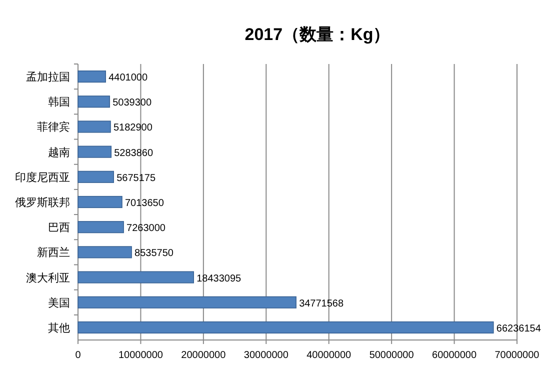  I want to click on x-tick-label: 60000000, so click(454, 355).